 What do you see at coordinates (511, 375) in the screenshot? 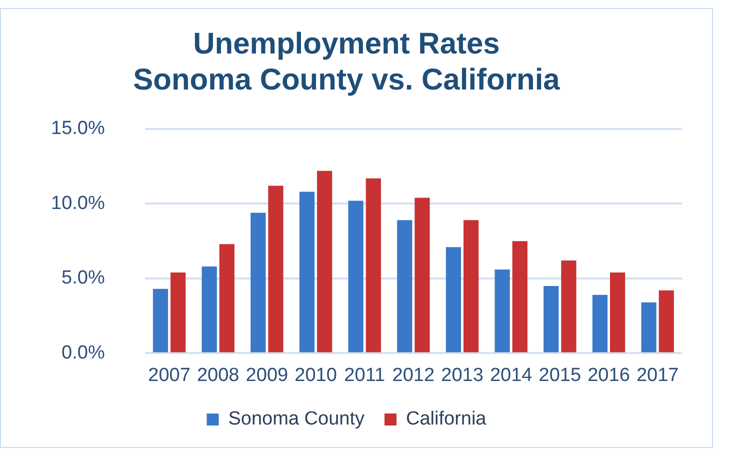
I see `x-tick-label: 2014` at bounding box center [511, 375].